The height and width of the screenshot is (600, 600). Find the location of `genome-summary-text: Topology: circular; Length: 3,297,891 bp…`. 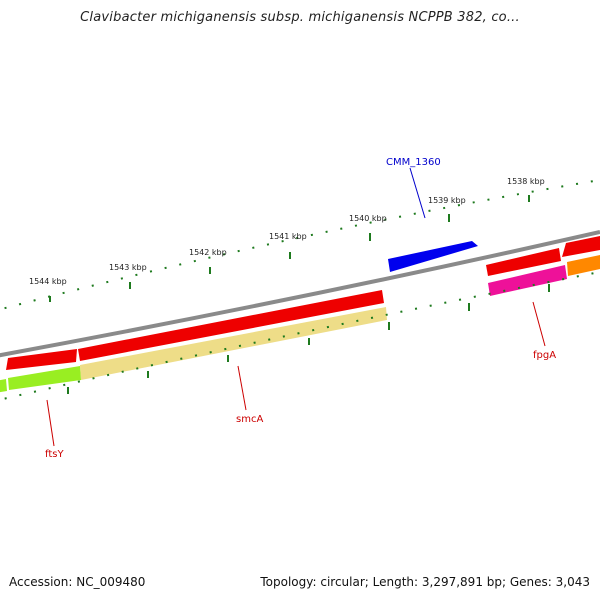

genome-summary-text: Topology: circular; Length: 3,297,891 bp… is located at coordinates (425, 582).